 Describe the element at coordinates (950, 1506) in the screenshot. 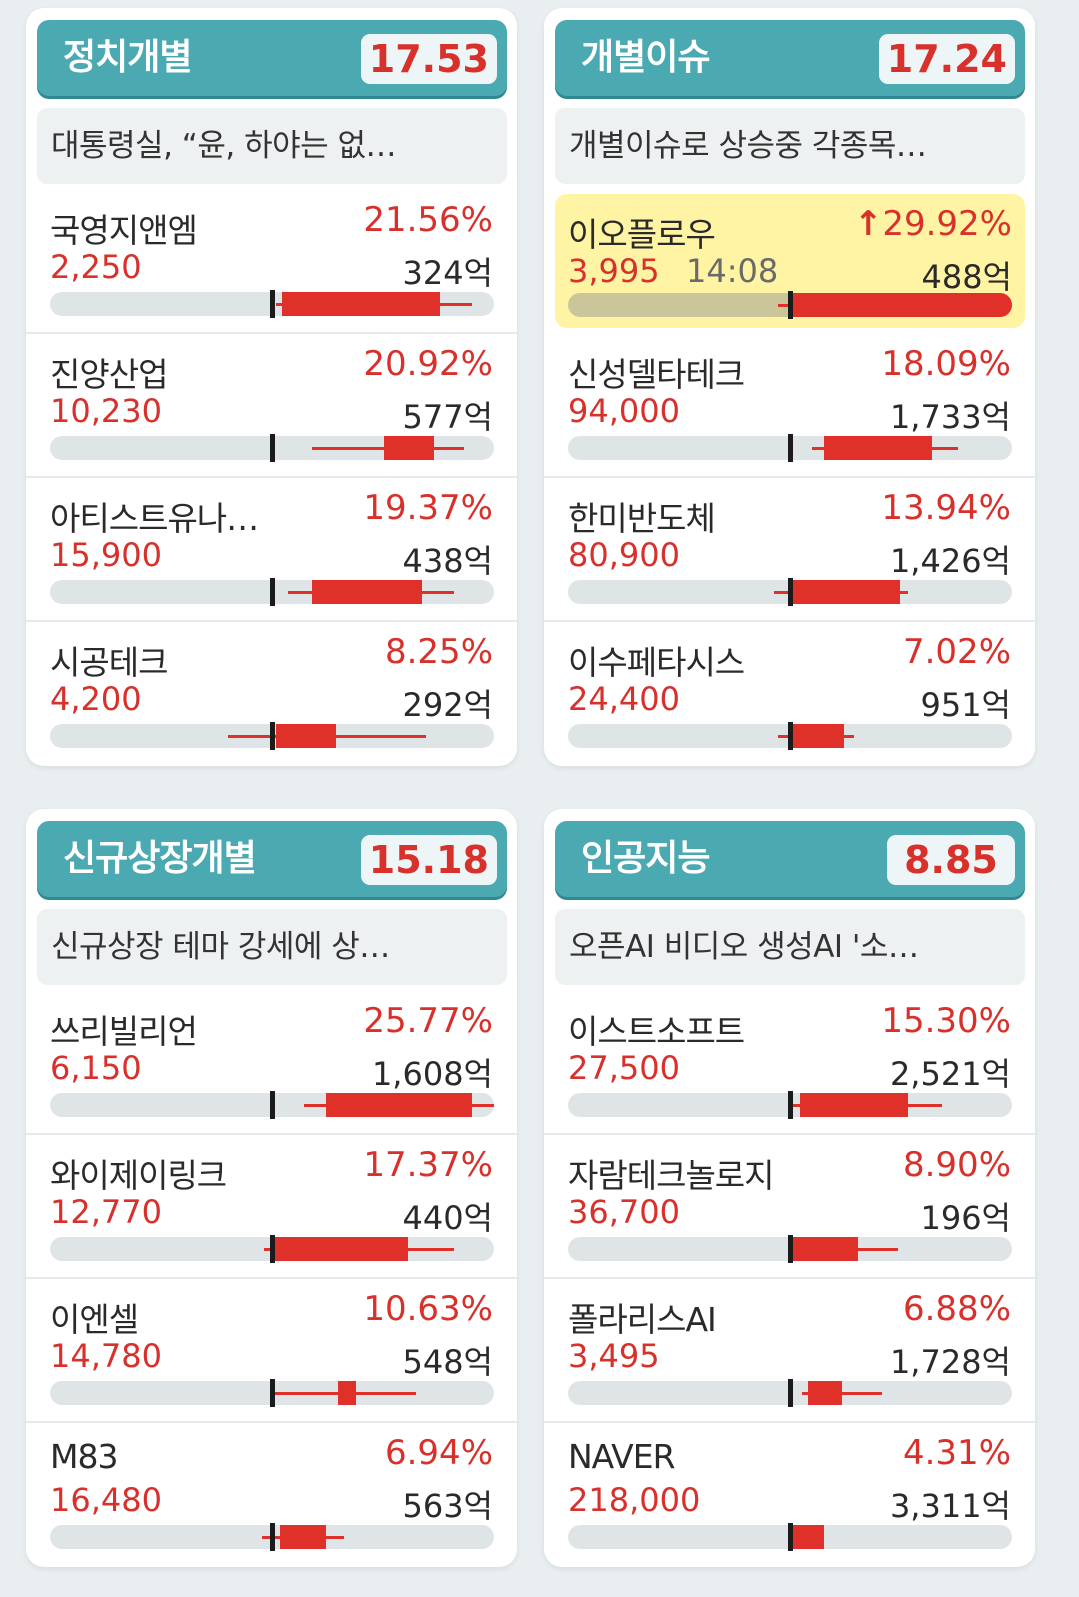

I see `stock-amount: 3,311억` at that location.